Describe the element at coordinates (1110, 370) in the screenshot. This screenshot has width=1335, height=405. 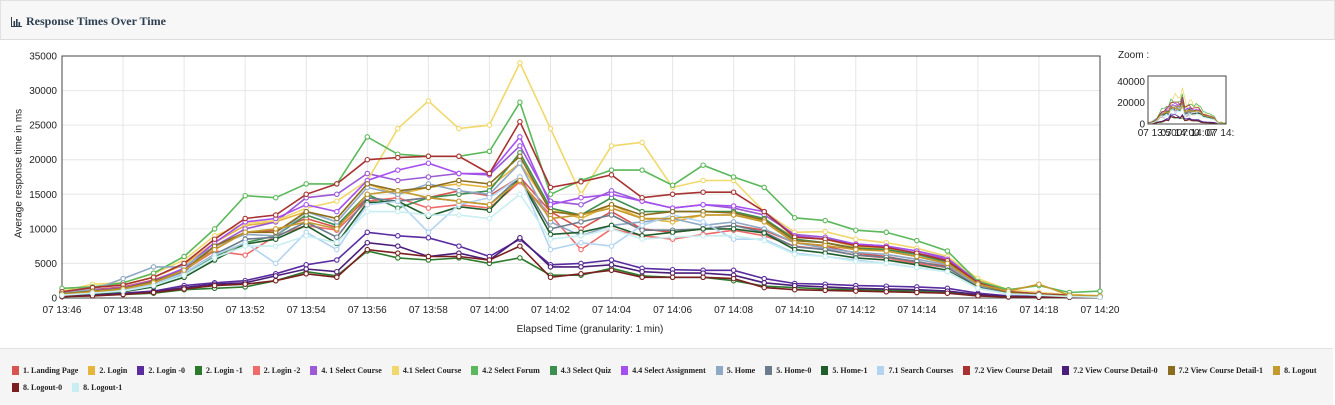
I see `legend-item: 7.2 View Course Detail-0` at that location.